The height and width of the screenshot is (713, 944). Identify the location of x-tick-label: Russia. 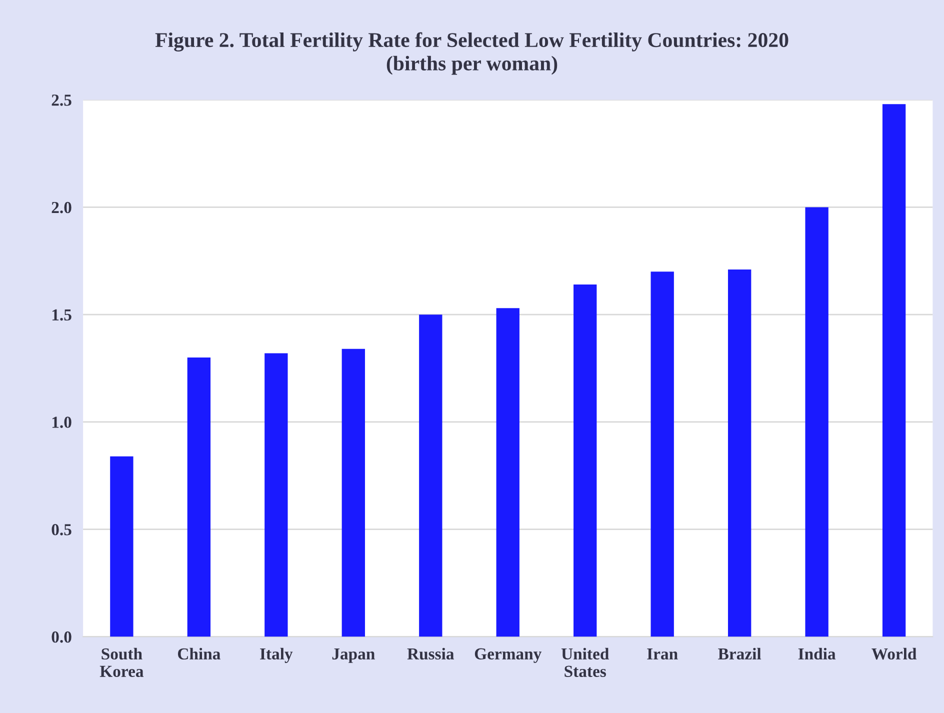
(430, 654).